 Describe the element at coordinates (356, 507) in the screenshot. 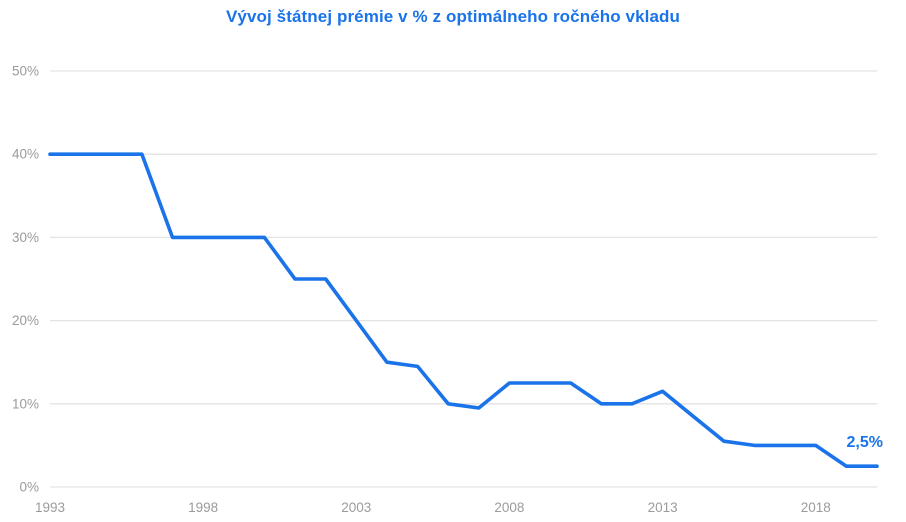

I see `x-axis-tick-label: 2003` at that location.